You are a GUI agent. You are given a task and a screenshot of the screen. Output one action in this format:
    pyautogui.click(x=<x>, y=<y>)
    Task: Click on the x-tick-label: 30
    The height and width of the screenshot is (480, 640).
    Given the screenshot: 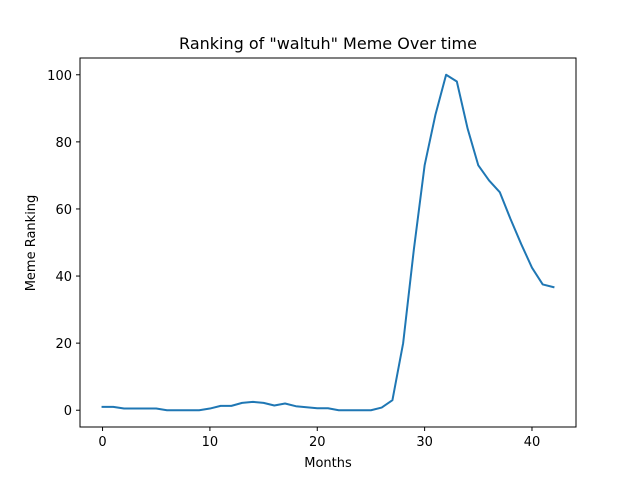 What is the action you would take?
    pyautogui.click(x=424, y=442)
    